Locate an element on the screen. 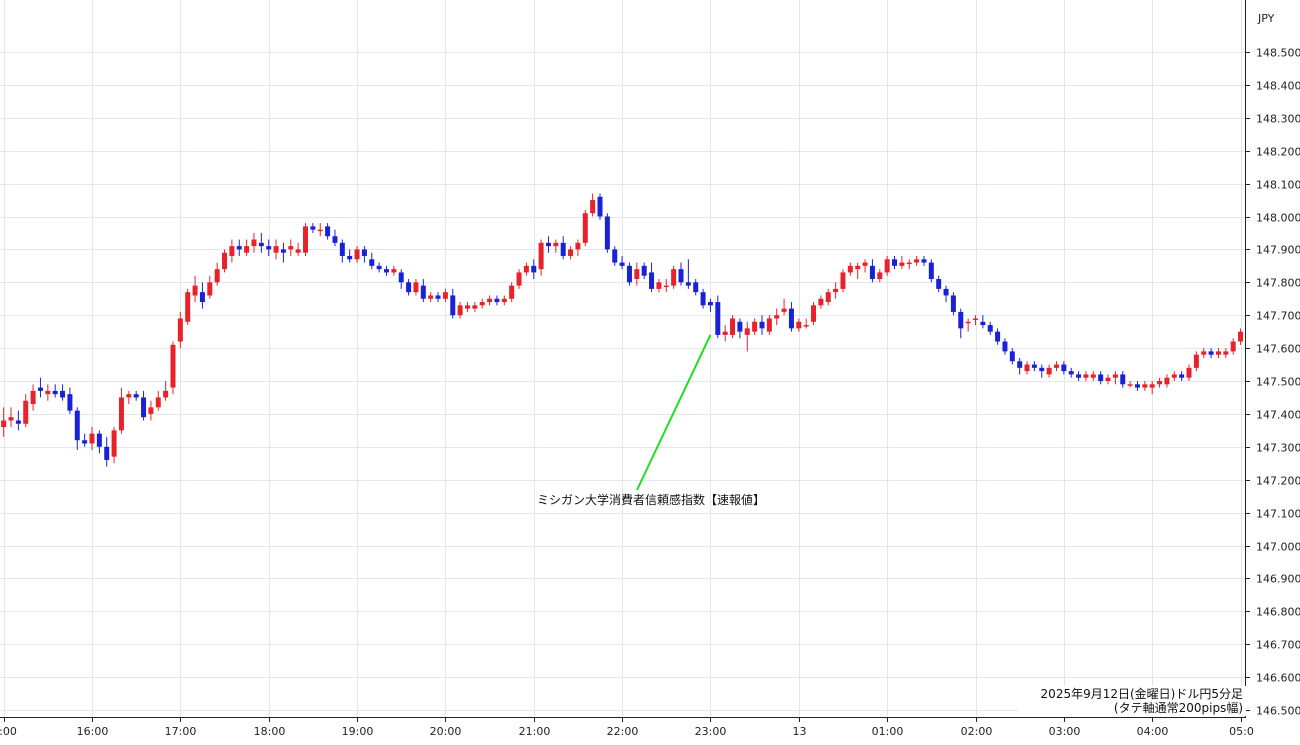  time-tick-label: 03:00 is located at coordinates (1065, 731).